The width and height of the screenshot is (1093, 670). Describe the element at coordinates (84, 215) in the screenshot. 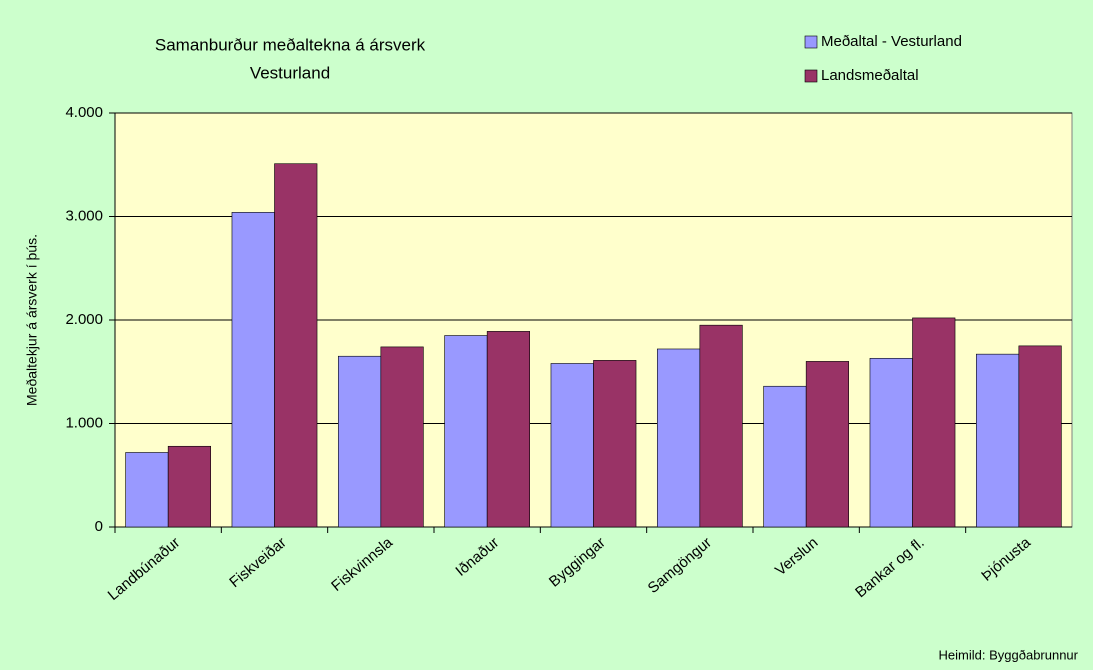

I see `y-tick-label: 3.000` at that location.